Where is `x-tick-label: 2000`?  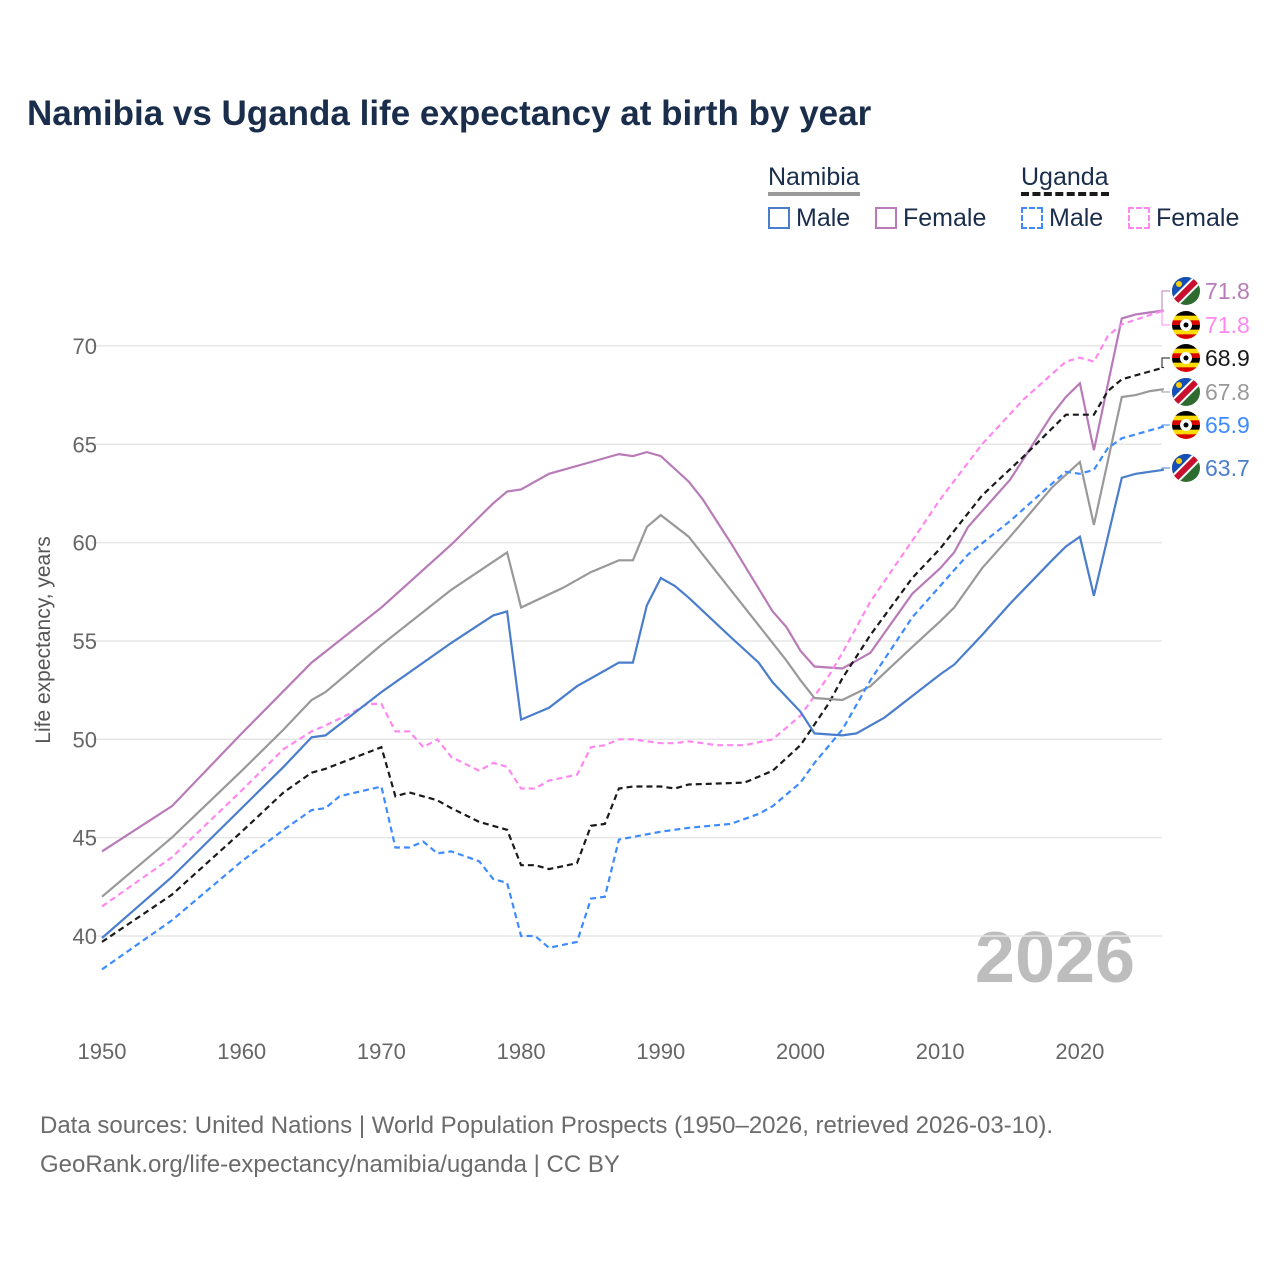
x-tick-label: 2000 is located at coordinates (800, 1051).